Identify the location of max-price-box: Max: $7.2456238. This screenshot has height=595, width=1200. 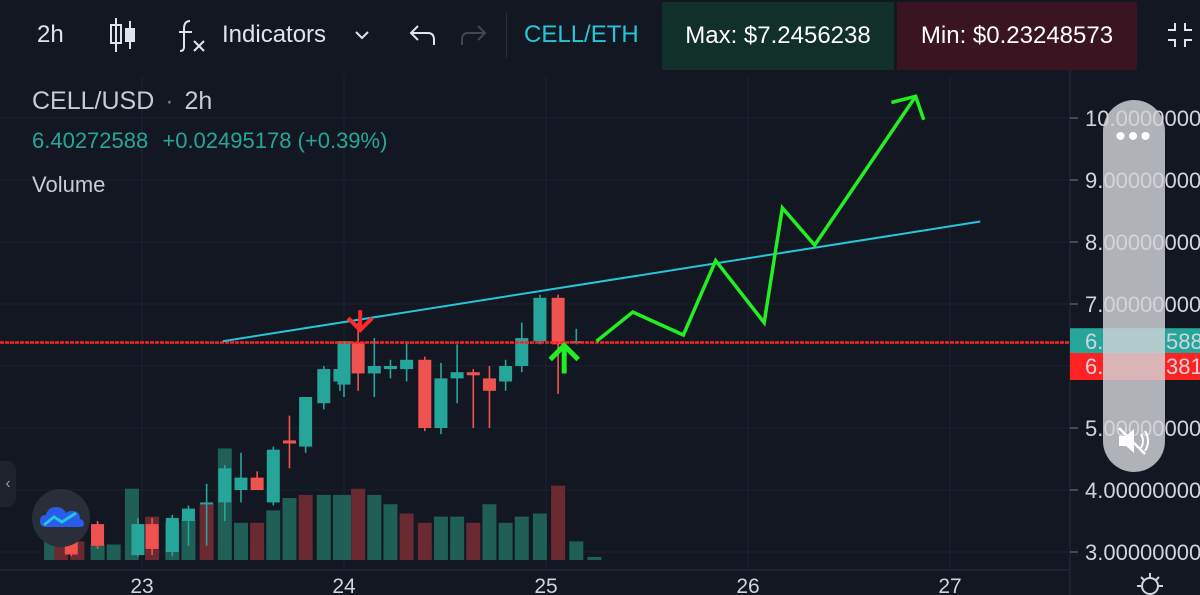
(778, 36).